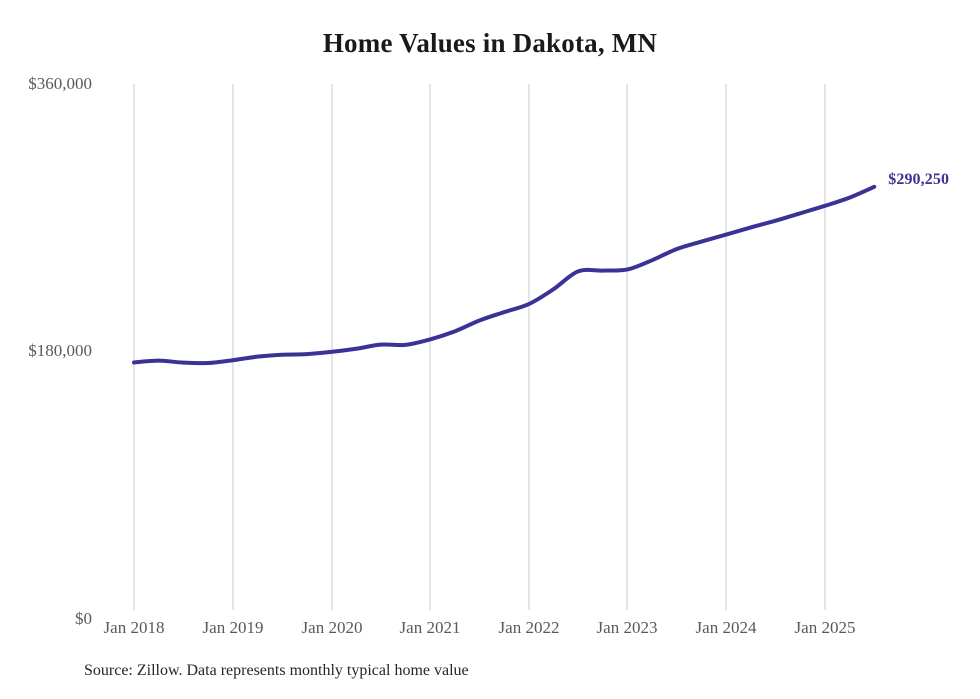  I want to click on y-axis-tick-label: $180,000, so click(60, 350).